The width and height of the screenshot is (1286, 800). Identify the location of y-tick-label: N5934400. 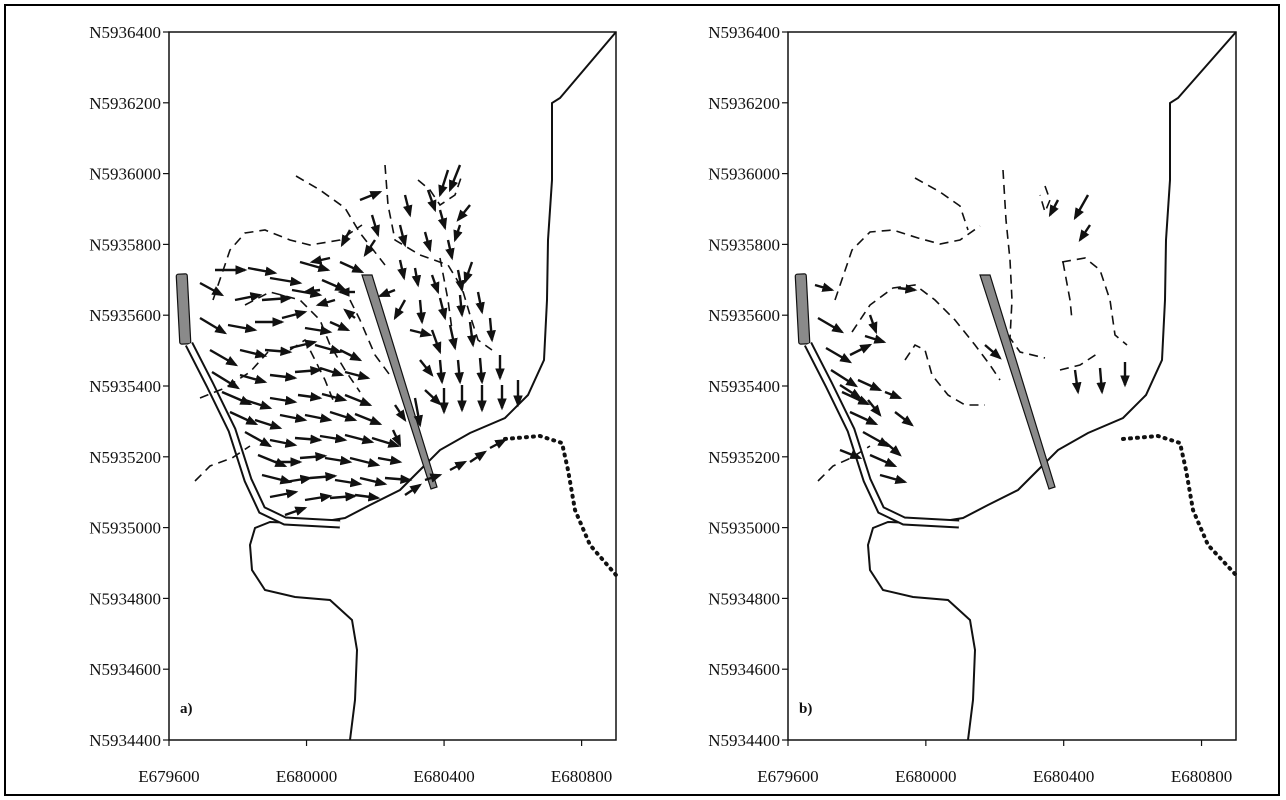
(125, 740).